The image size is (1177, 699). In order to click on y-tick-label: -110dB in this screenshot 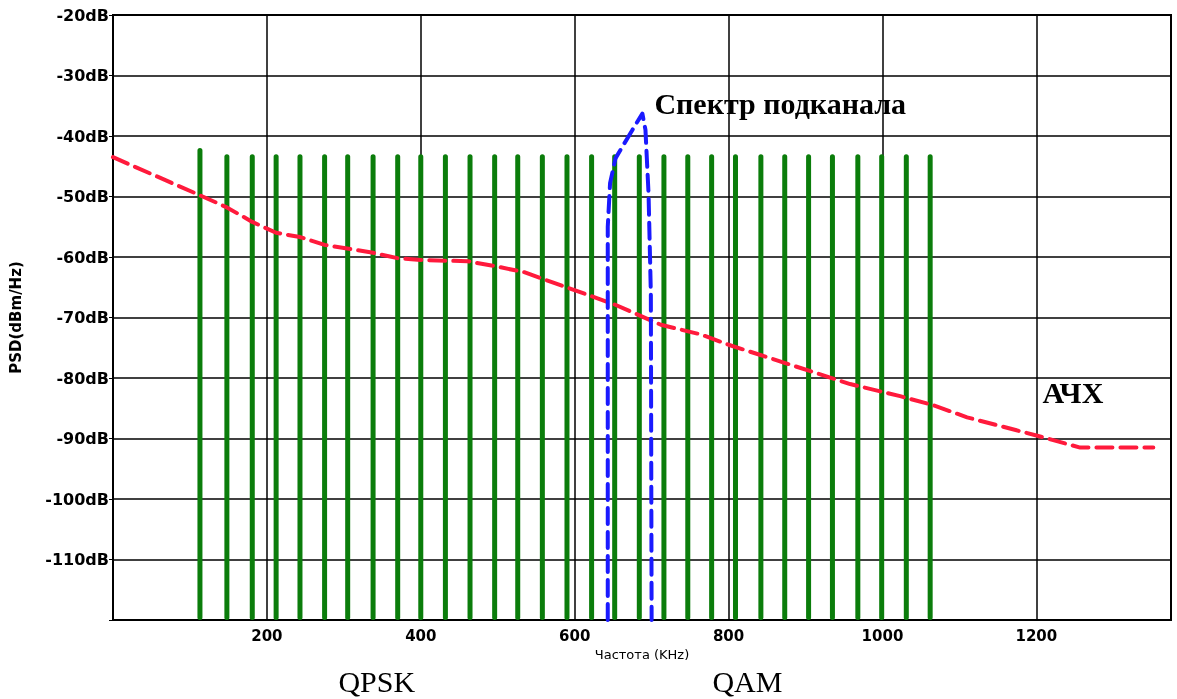, I will do `click(77, 559)`.